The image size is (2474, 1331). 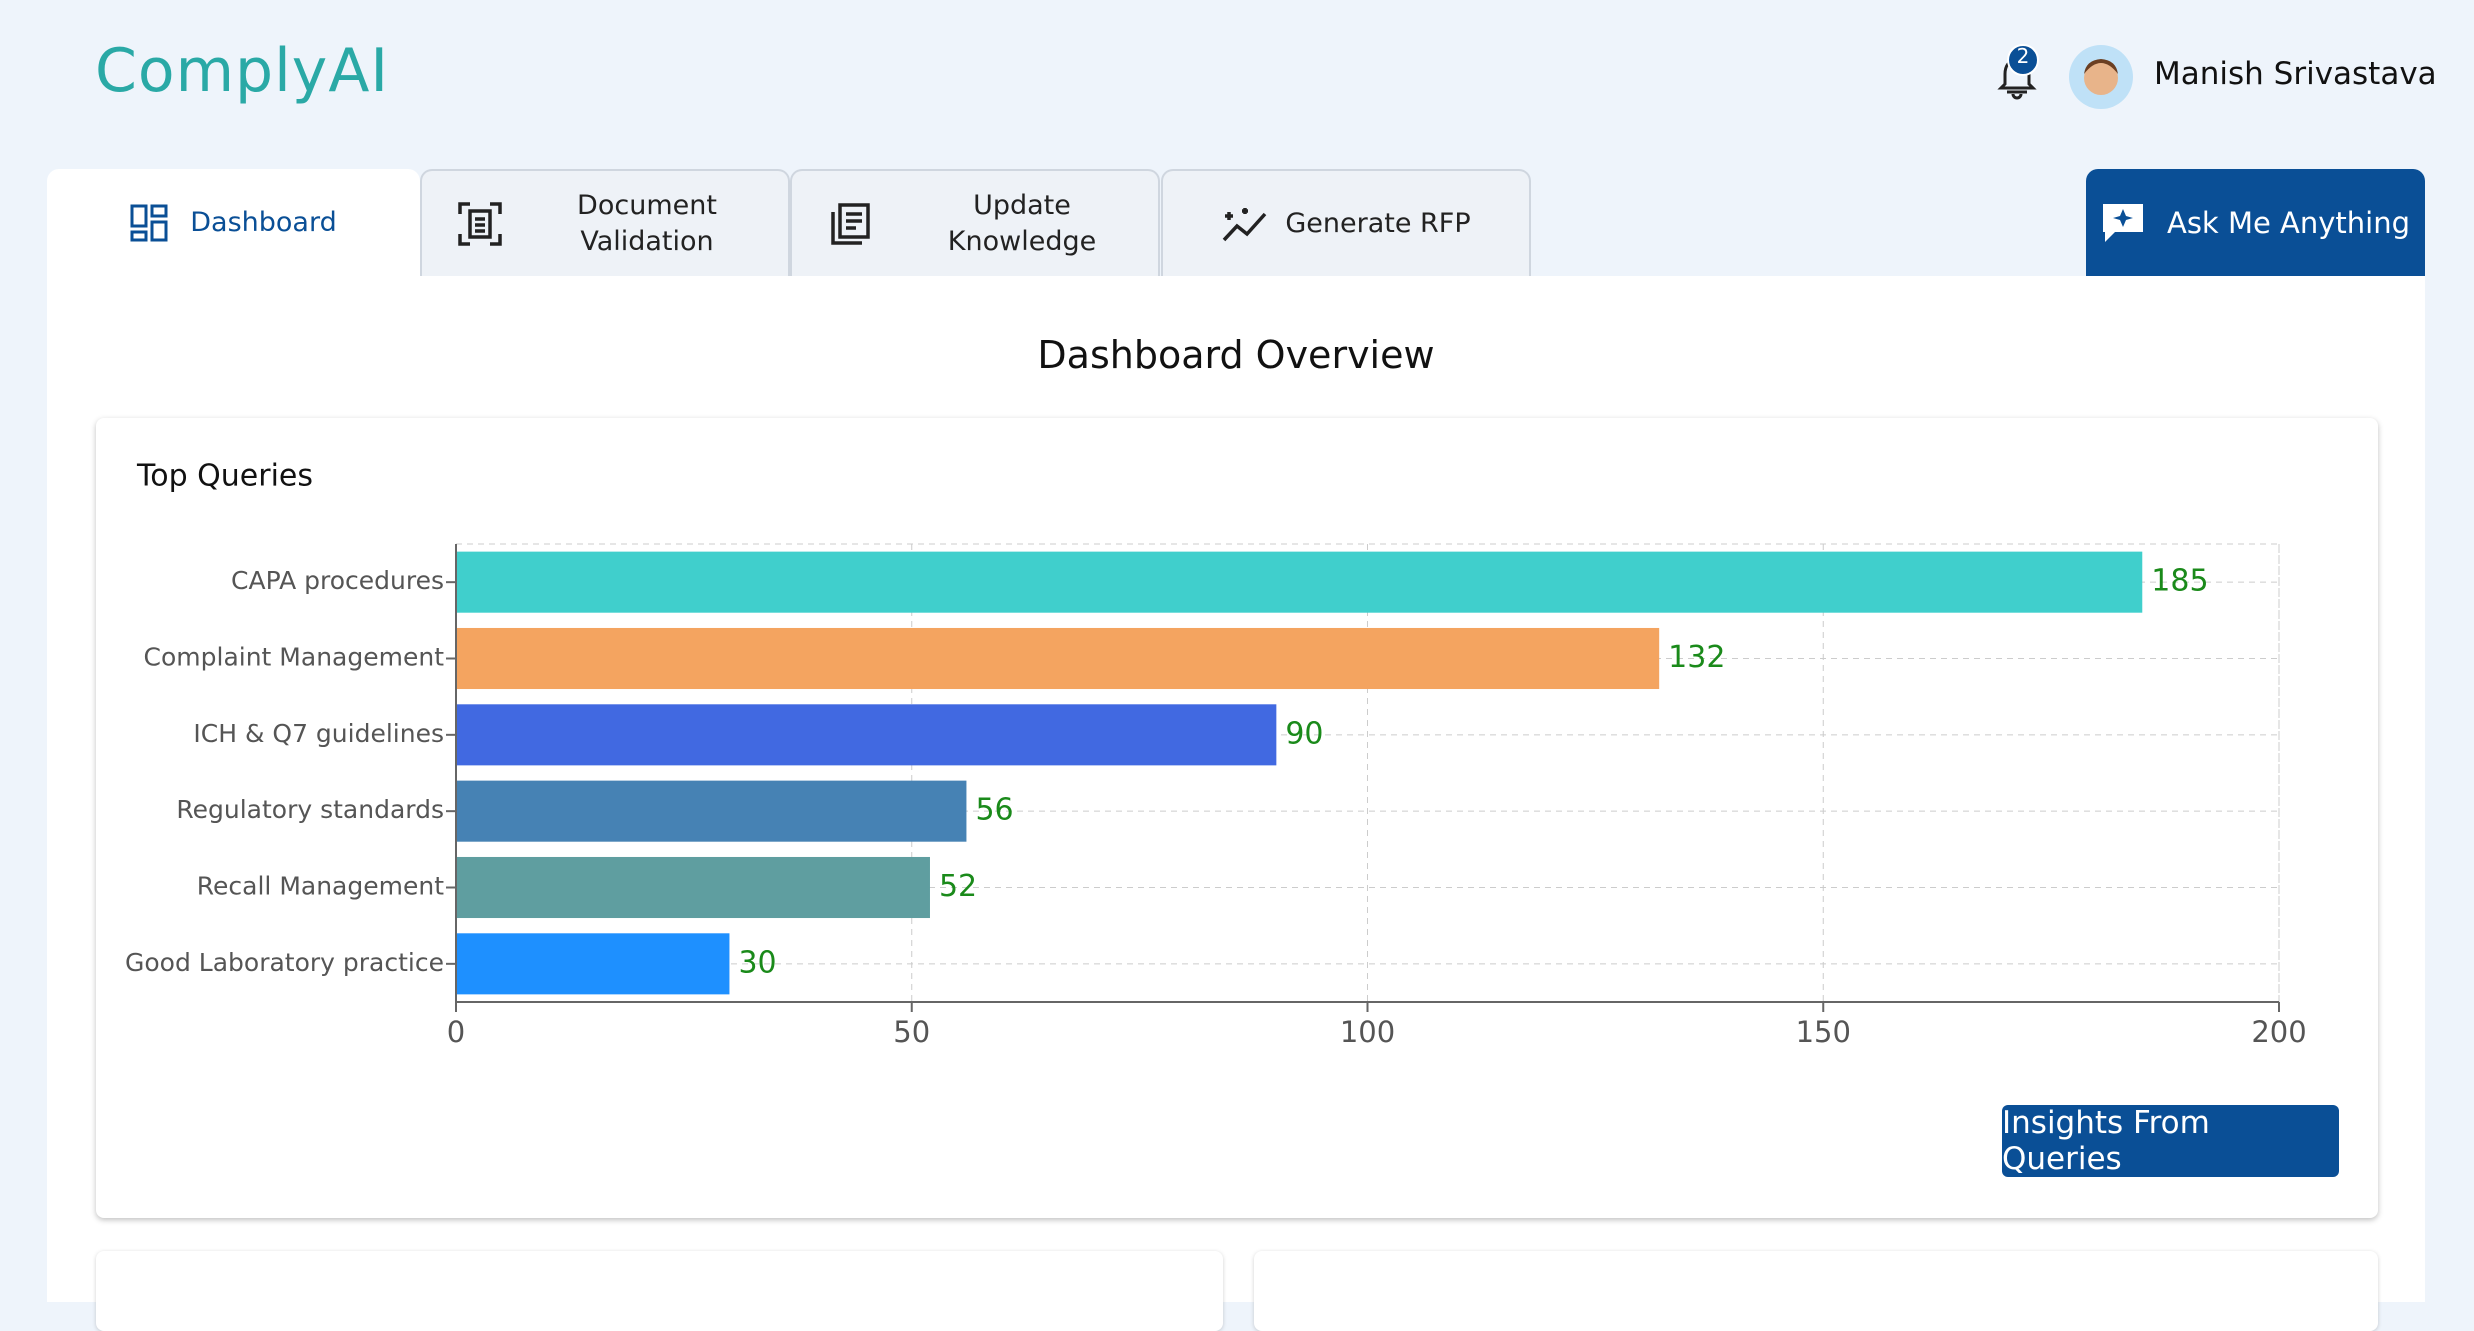 What do you see at coordinates (320, 886) in the screenshot?
I see `y-tick-label: Recall Management` at bounding box center [320, 886].